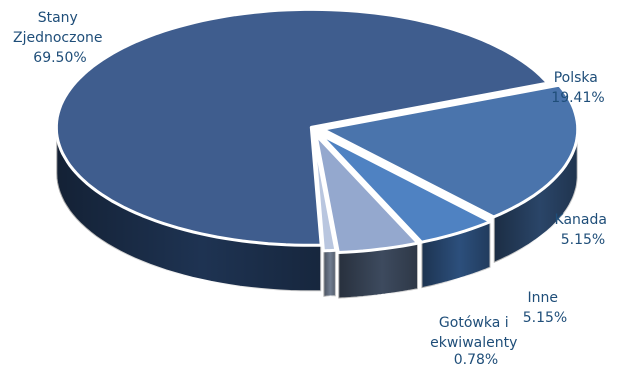 The height and width of the screenshot is (367, 620). I want to click on label-stany-line2: Zjednoczone, so click(58, 38).